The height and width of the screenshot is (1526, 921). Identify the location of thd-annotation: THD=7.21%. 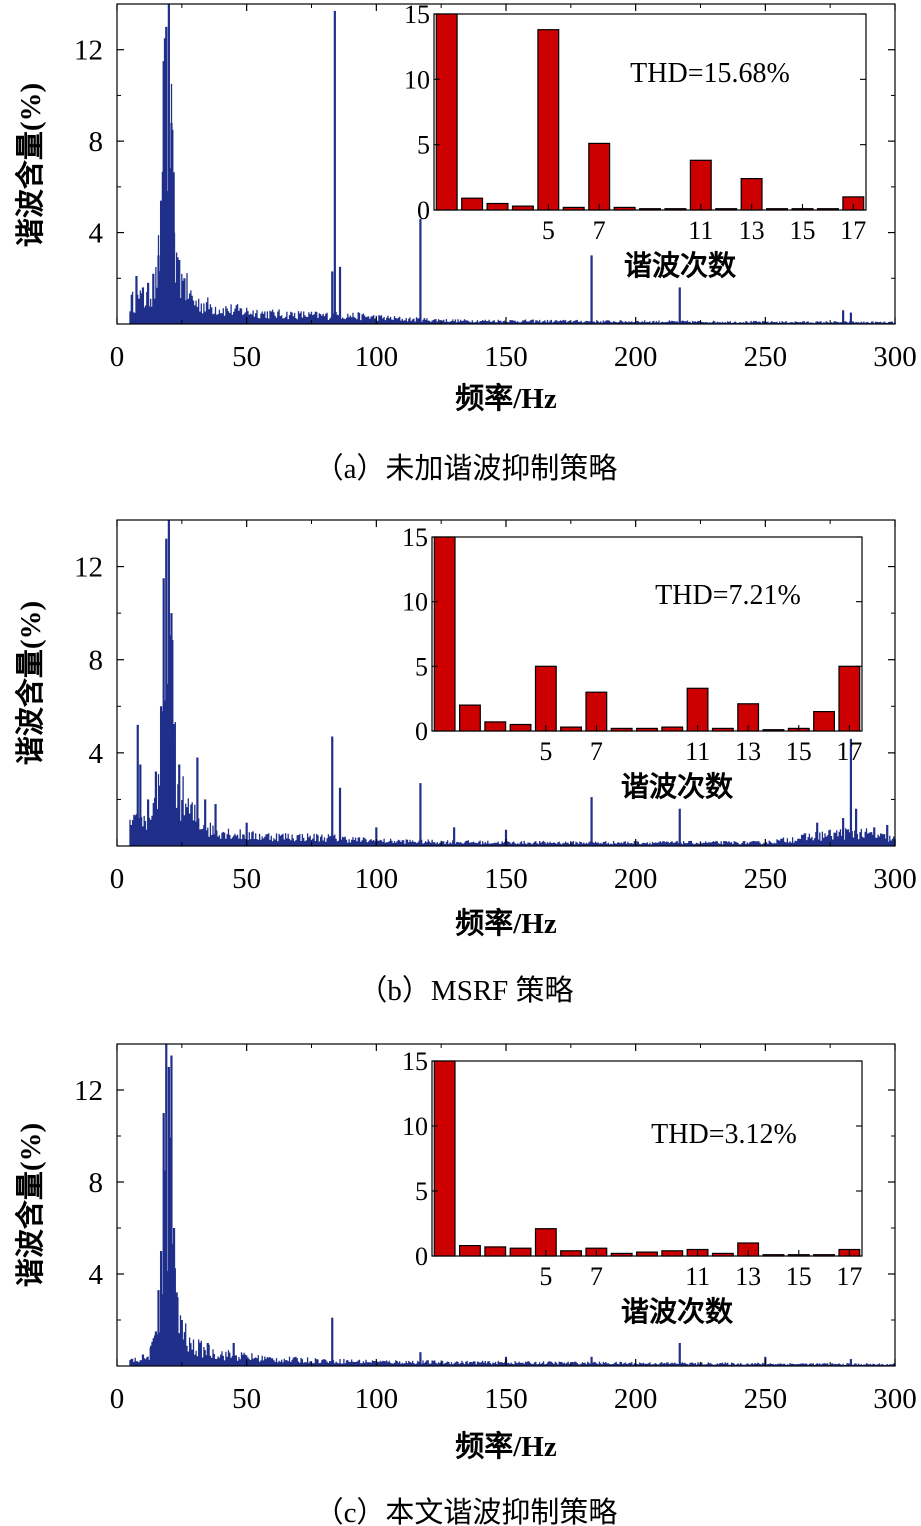
(728, 595).